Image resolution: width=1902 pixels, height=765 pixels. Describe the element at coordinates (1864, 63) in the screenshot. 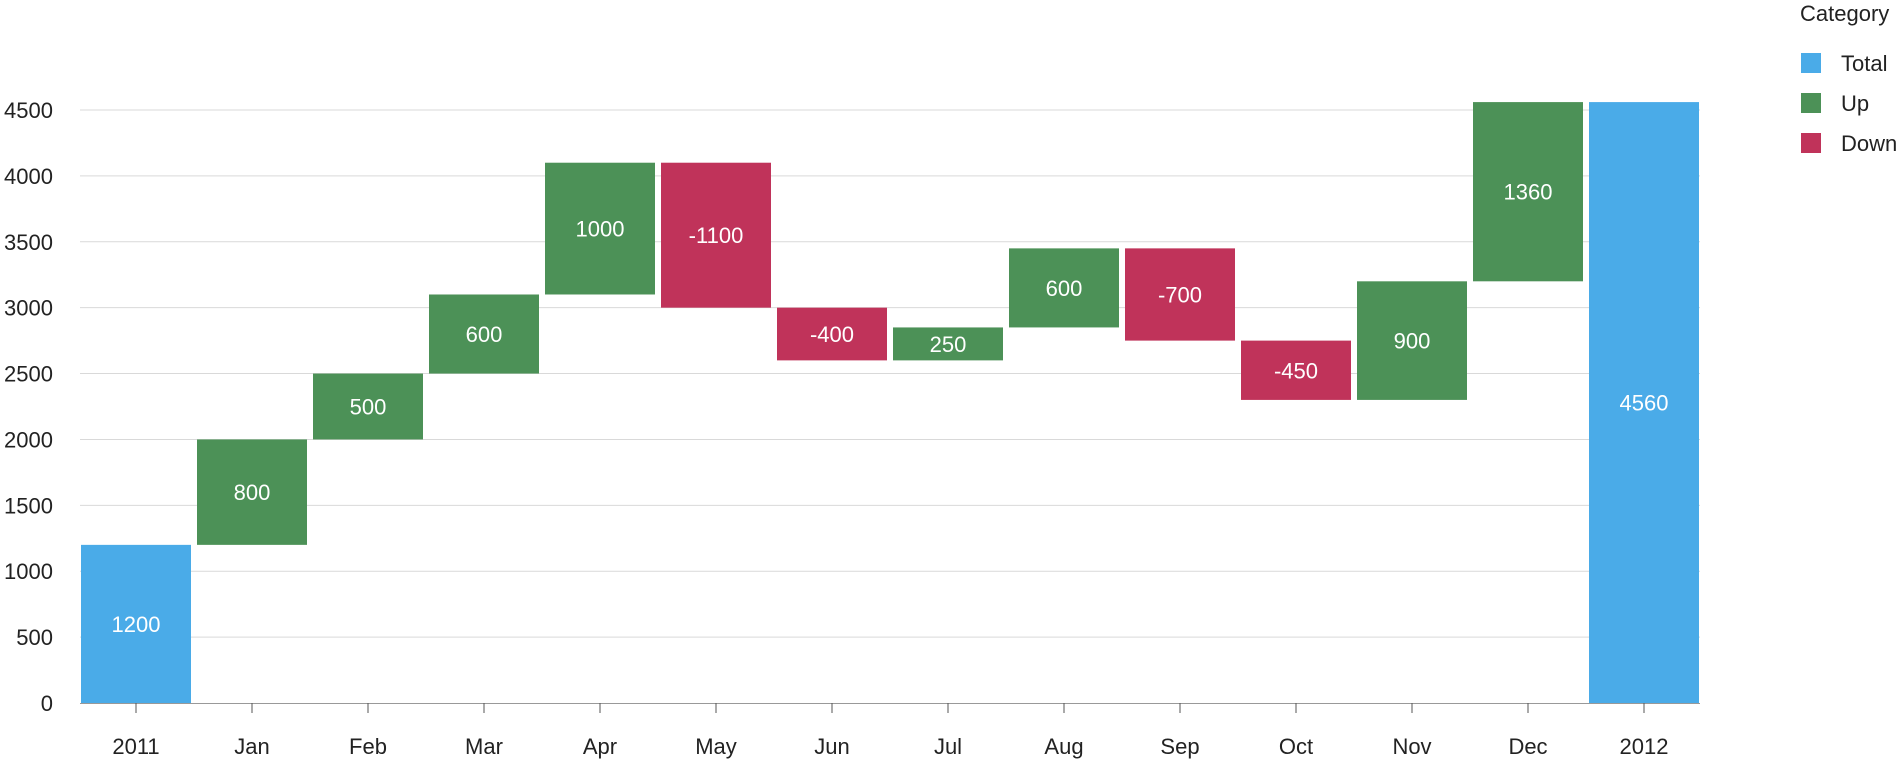

I see `legend-label-total: Total` at that location.